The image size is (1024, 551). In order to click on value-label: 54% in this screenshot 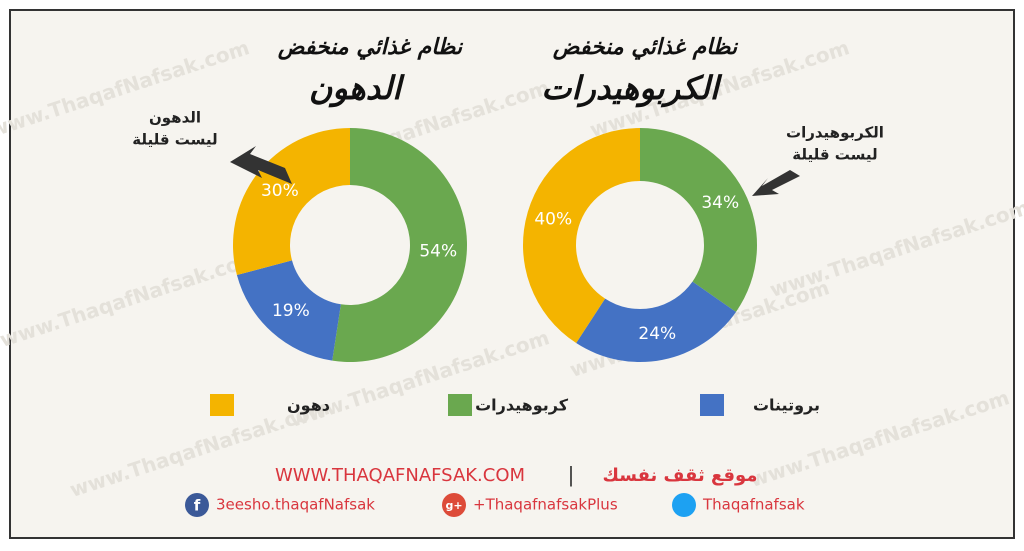, I will do `click(438, 252)`.